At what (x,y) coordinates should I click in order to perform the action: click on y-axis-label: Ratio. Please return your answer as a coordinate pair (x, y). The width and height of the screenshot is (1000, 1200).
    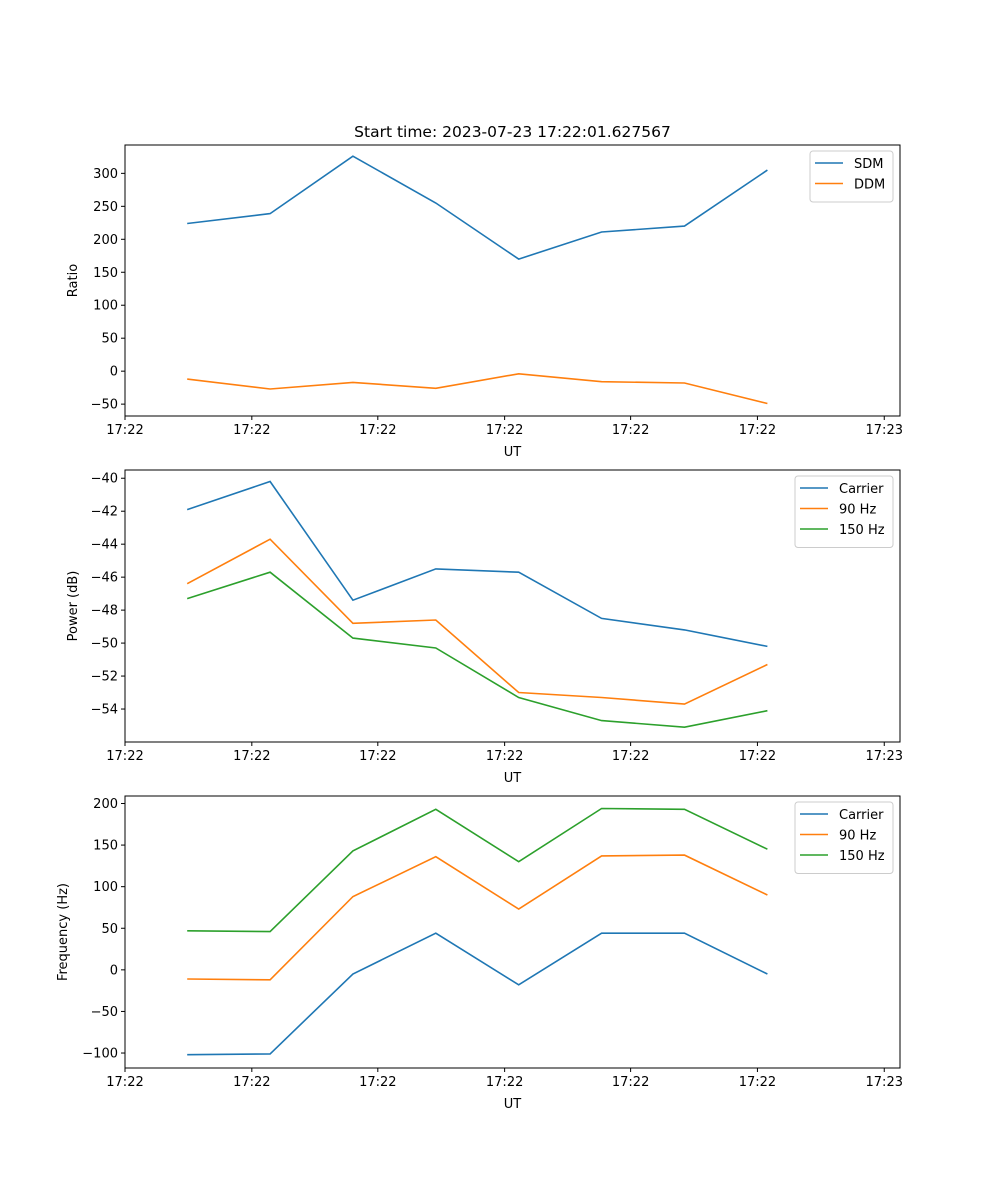
    Looking at the image, I should click on (73, 280).